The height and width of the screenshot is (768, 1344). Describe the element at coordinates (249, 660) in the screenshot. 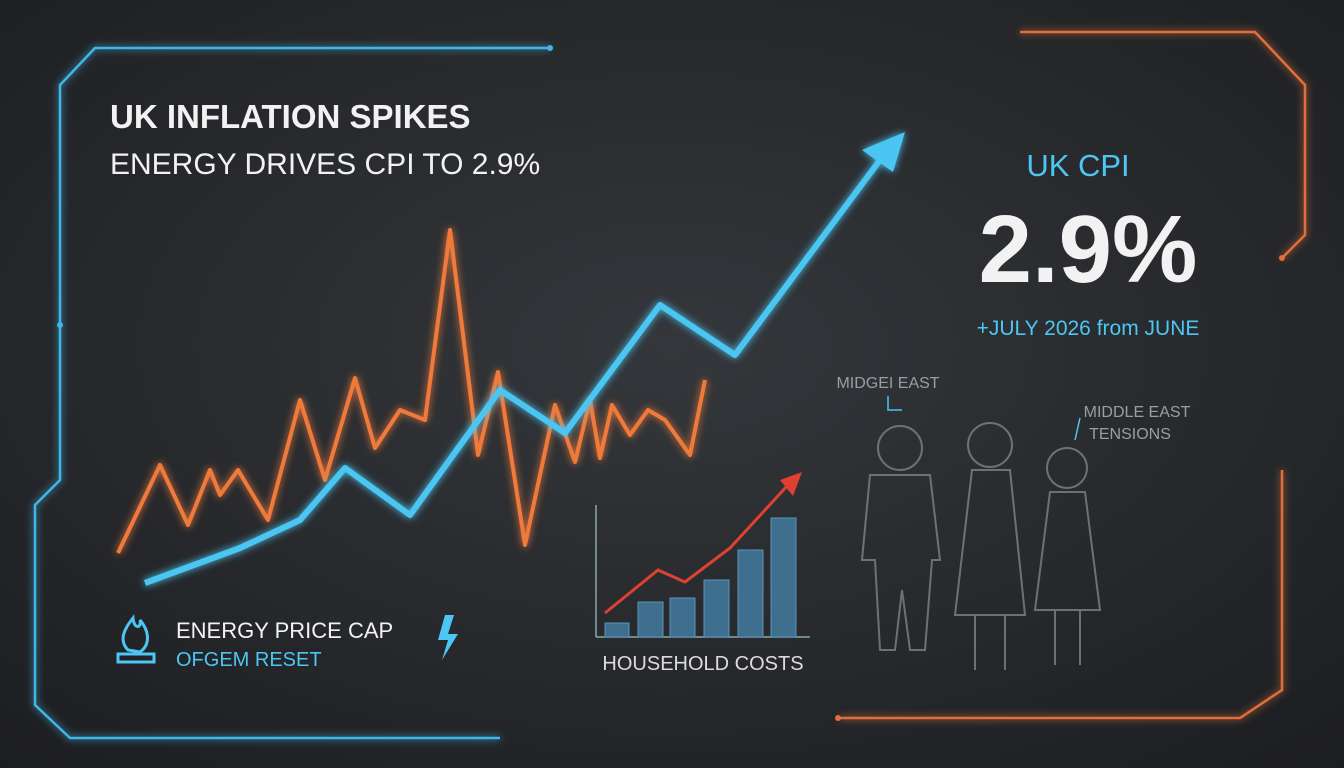

I see `energy-subtitle: OFGEM RESET` at that location.